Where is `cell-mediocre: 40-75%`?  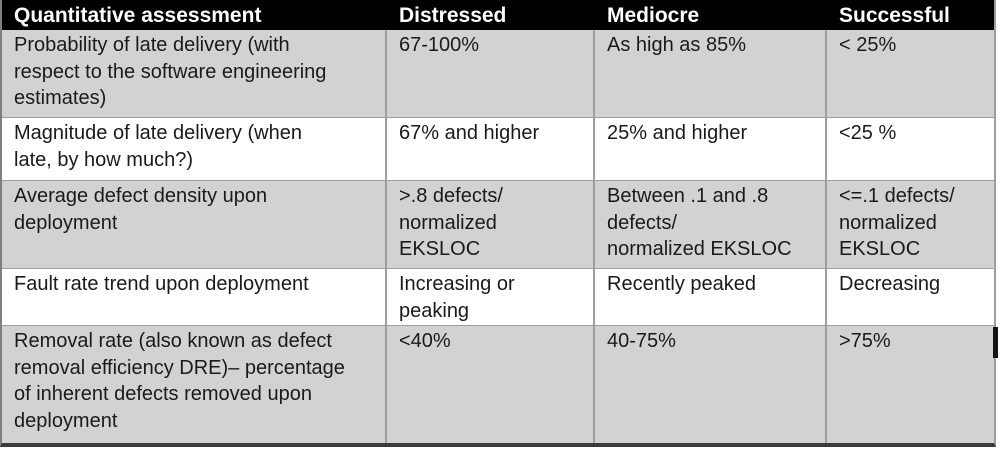
cell-mediocre: 40-75% is located at coordinates (711, 384).